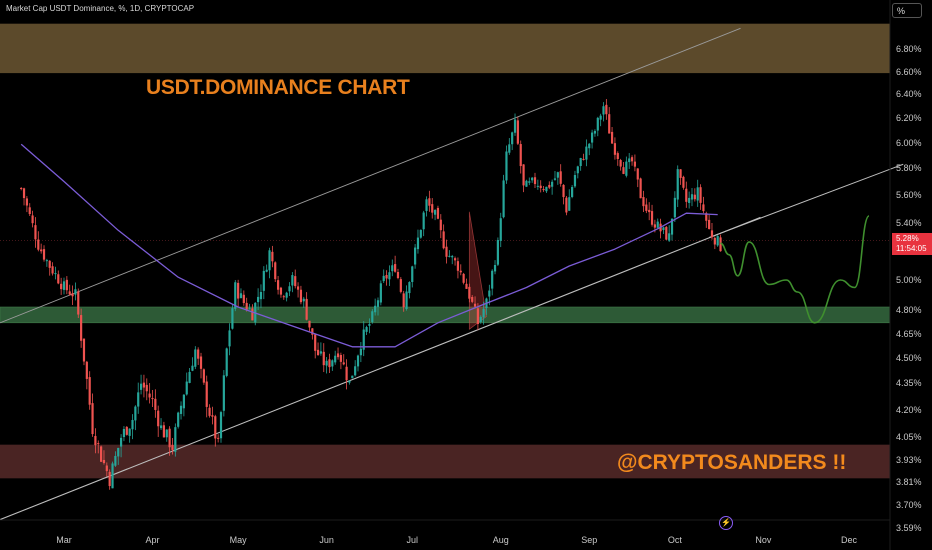 The height and width of the screenshot is (550, 932). What do you see at coordinates (795, 269) in the screenshot?
I see `projection-series` at bounding box center [795, 269].